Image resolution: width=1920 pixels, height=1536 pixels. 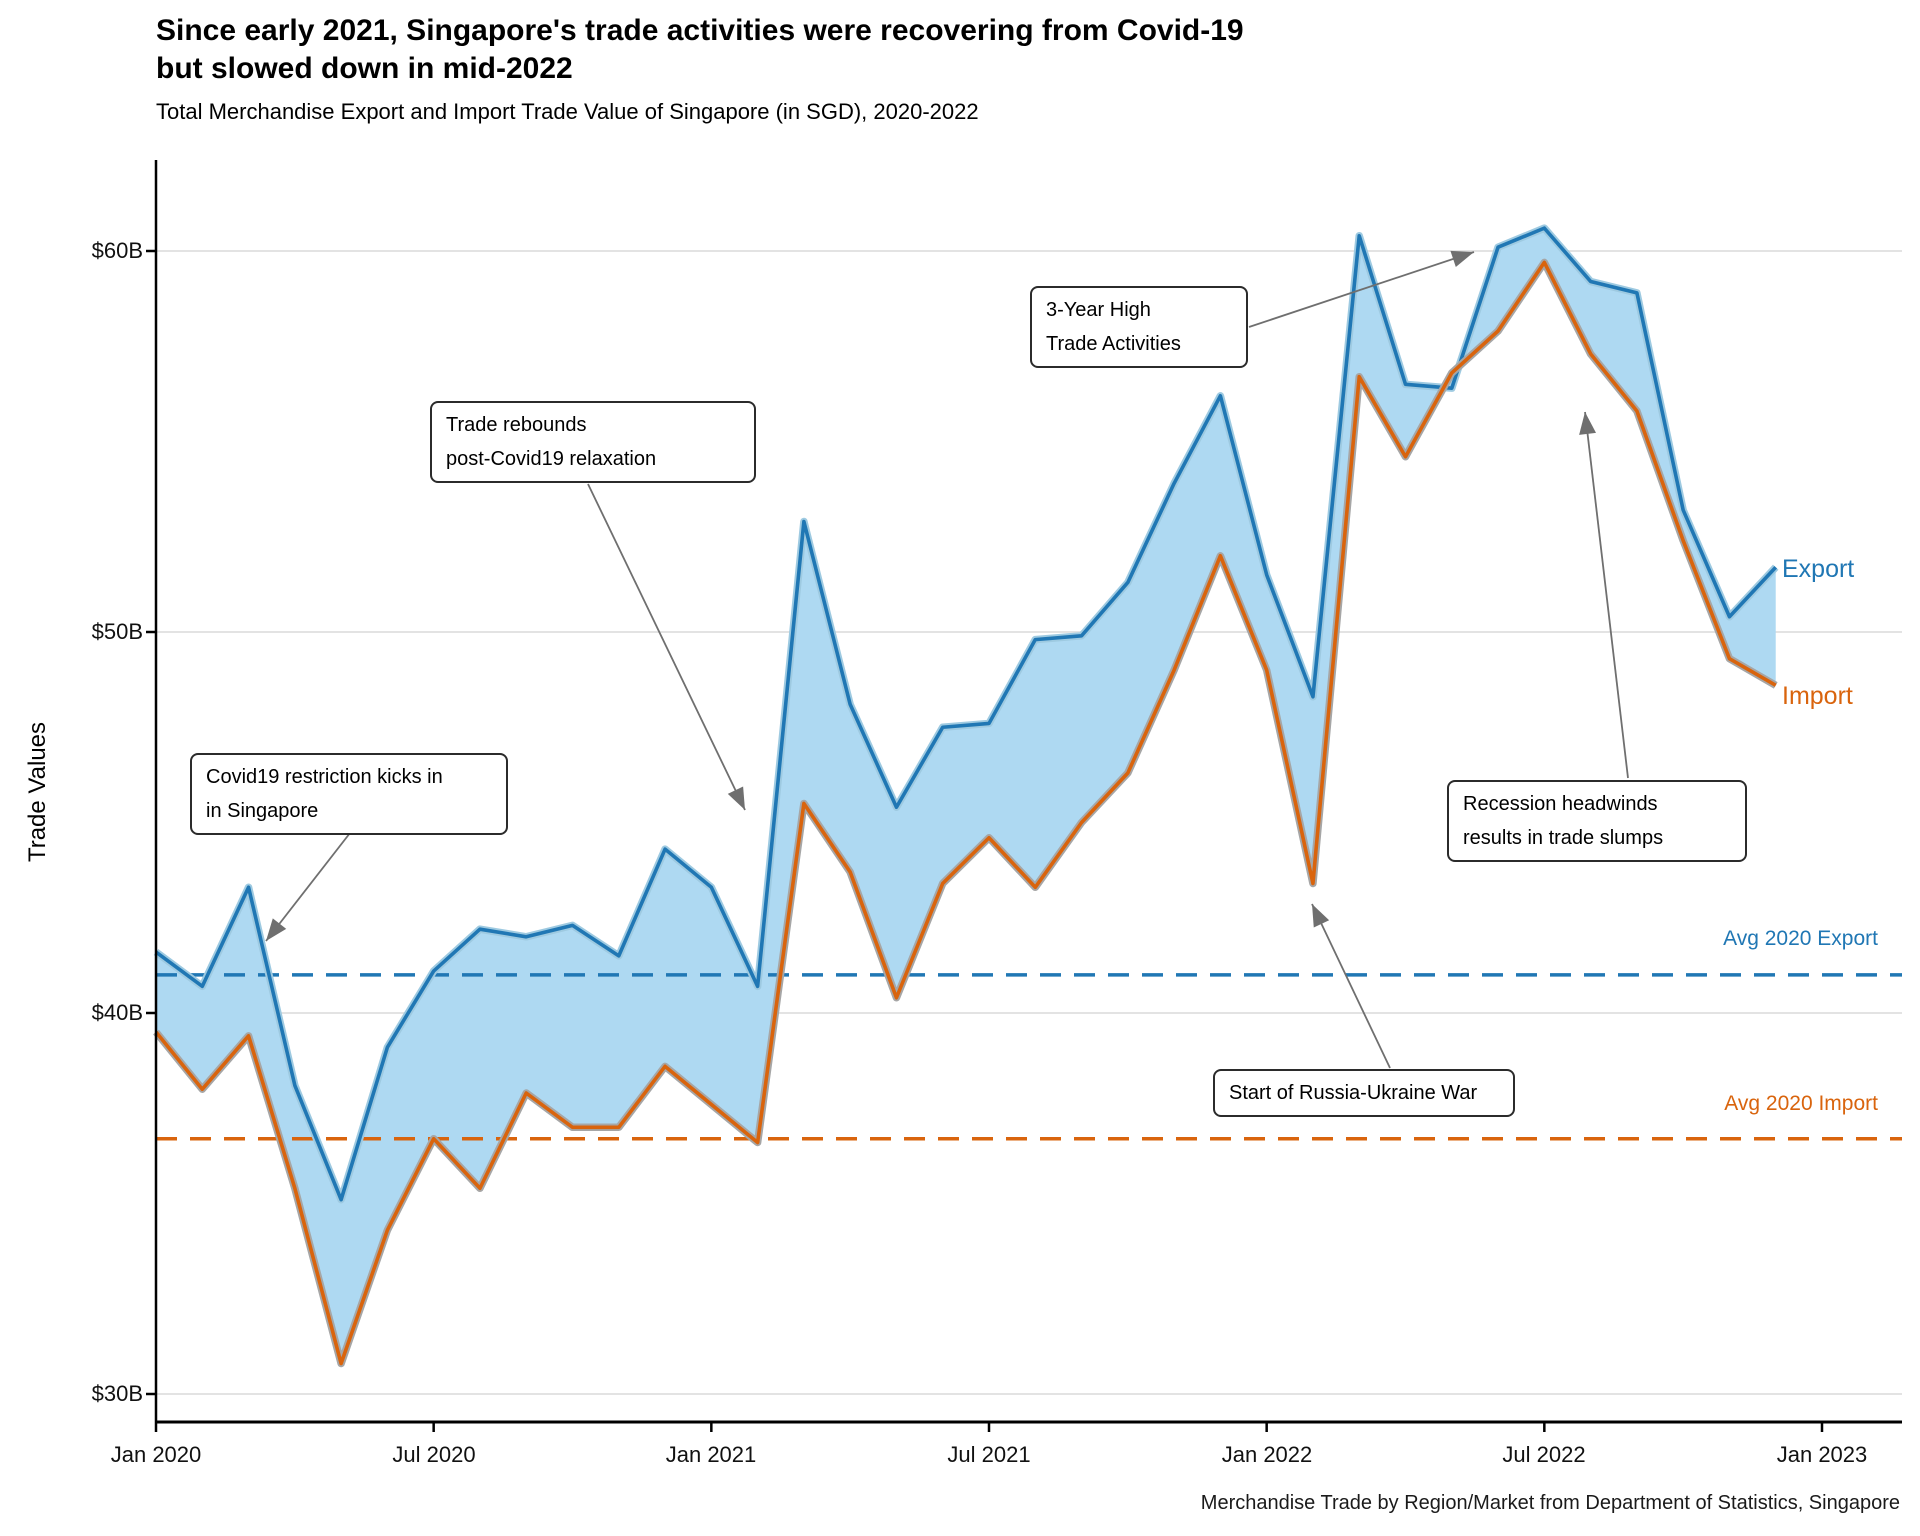 I want to click on annotation-arrowhead-covid, so click(x=276, y=929).